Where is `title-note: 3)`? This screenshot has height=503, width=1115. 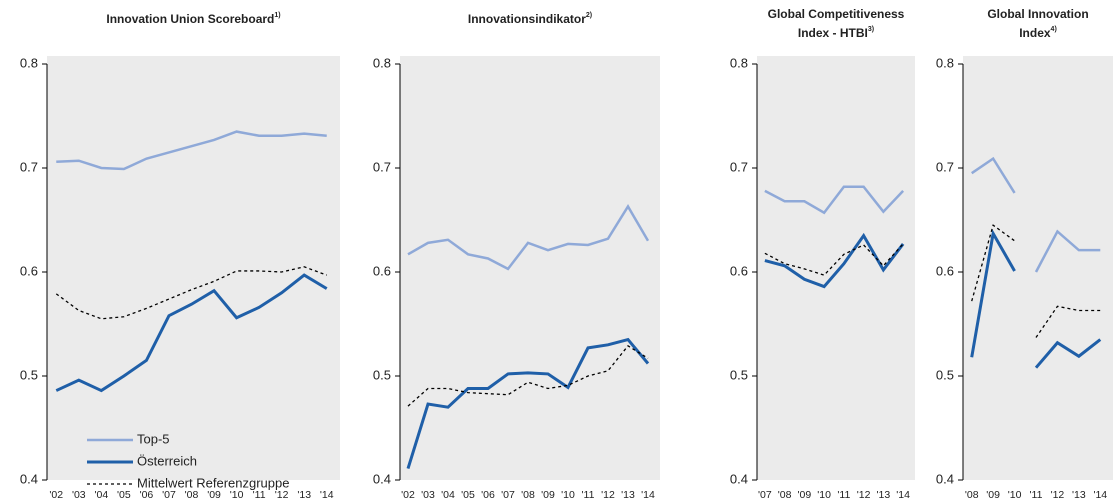
title-note: 3) is located at coordinates (871, 29).